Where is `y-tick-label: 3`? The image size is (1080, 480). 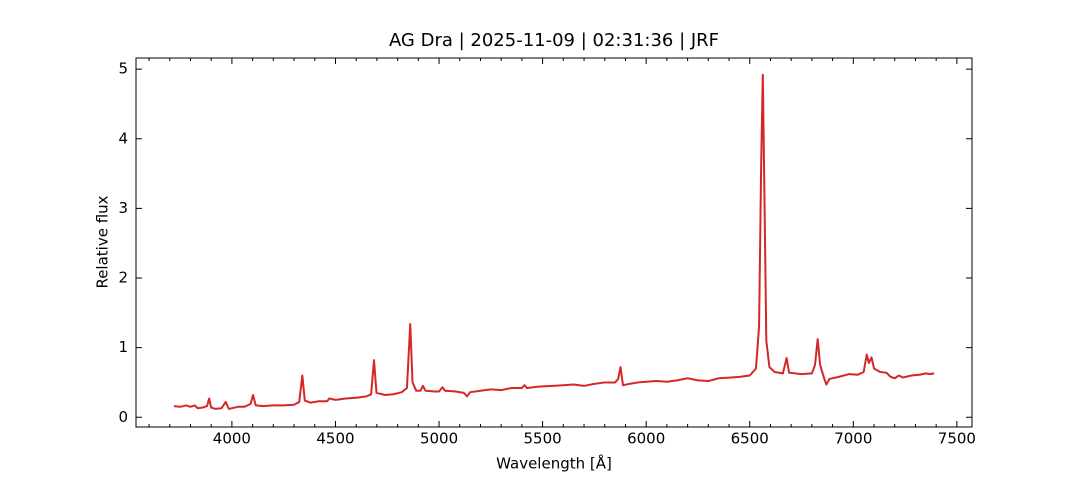
y-tick-label: 3 is located at coordinates (123, 208).